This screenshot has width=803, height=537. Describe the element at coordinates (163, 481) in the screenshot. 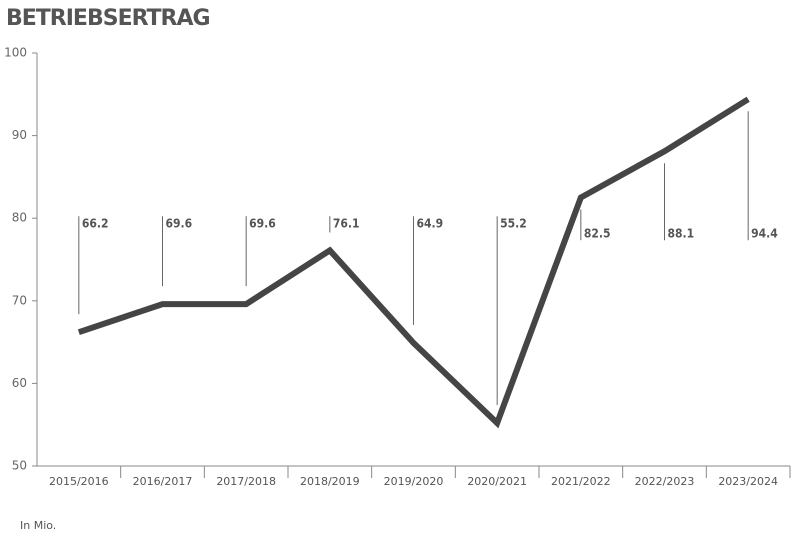

I see `x-tick-label: 2016/2017` at that location.